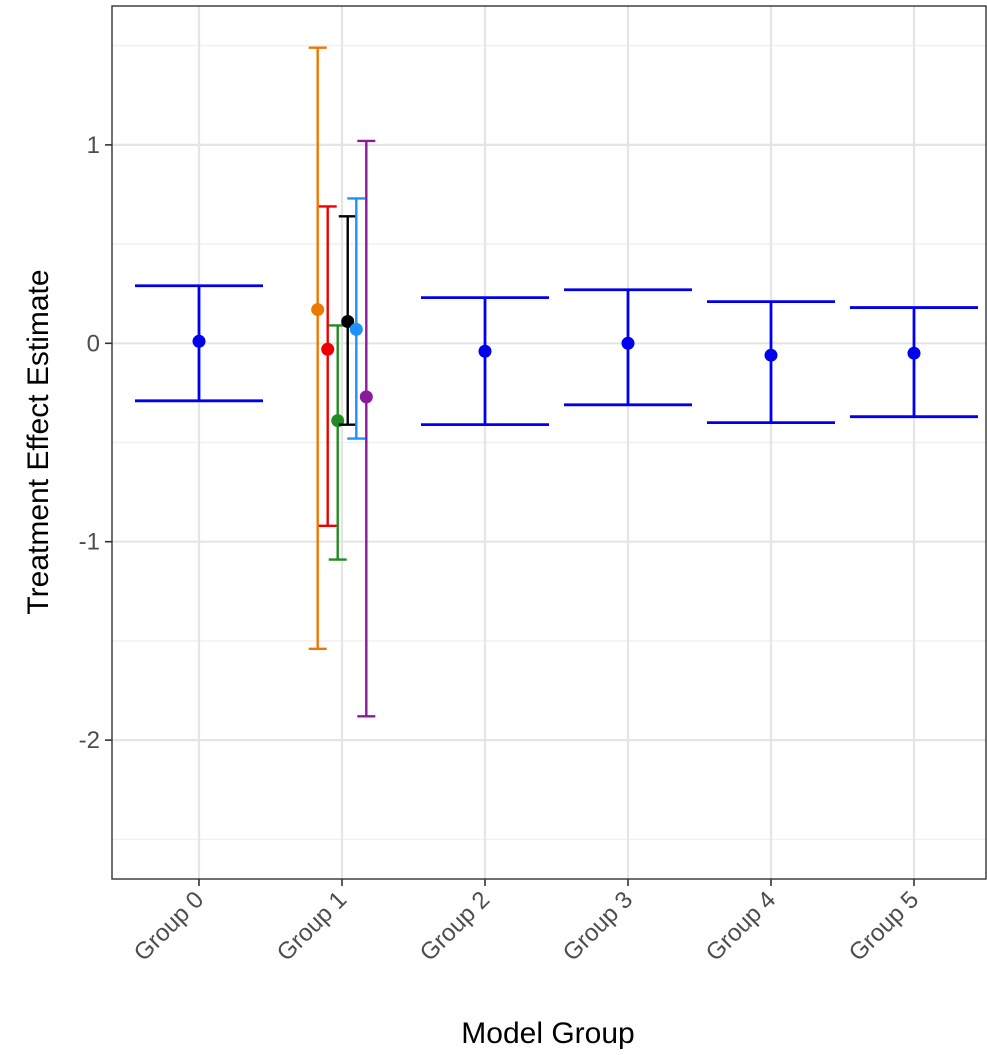 The width and height of the screenshot is (987, 1055). I want to click on y-tick-label: 1, so click(93, 145).